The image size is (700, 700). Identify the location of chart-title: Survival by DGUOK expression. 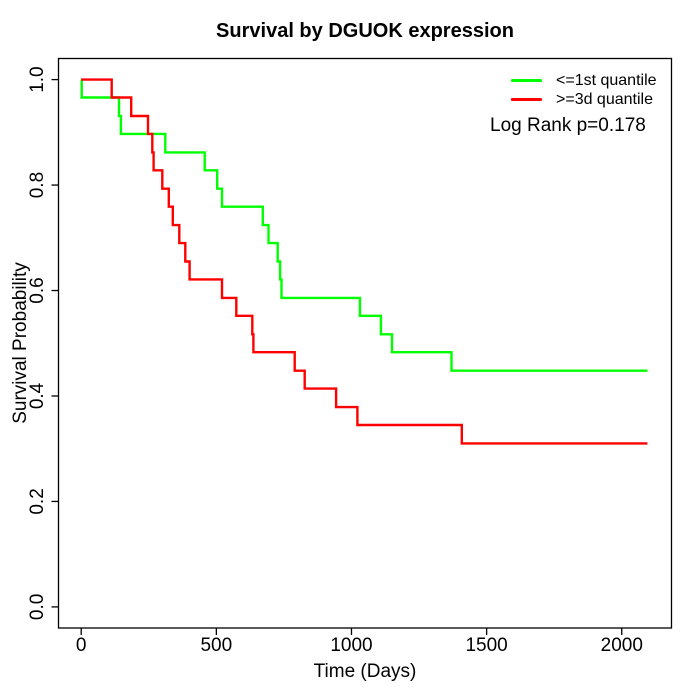
(365, 31).